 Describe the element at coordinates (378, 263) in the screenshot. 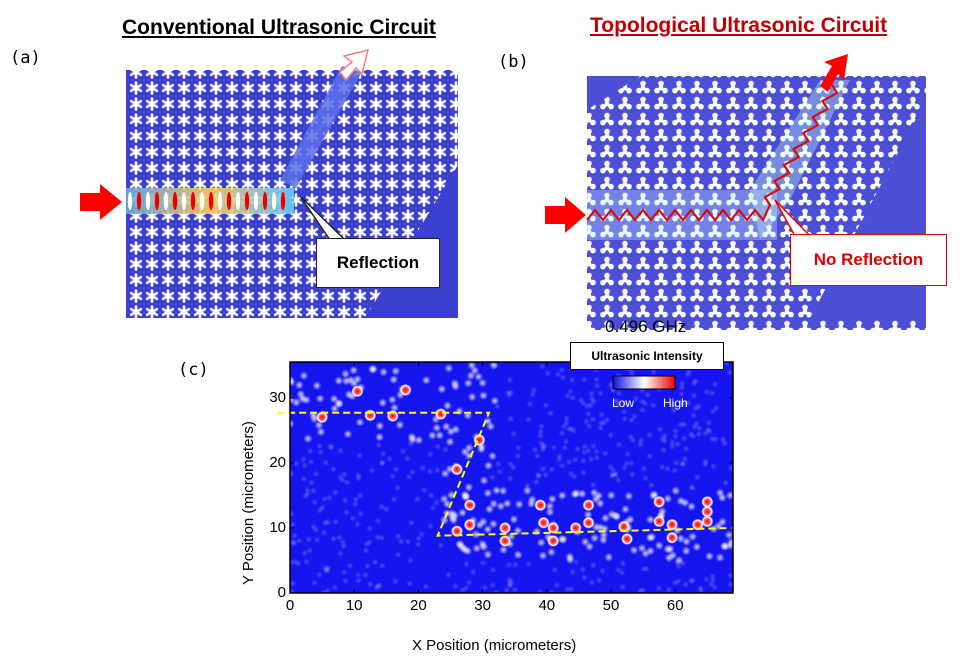

I see `reflection-callout: Reflection` at that location.